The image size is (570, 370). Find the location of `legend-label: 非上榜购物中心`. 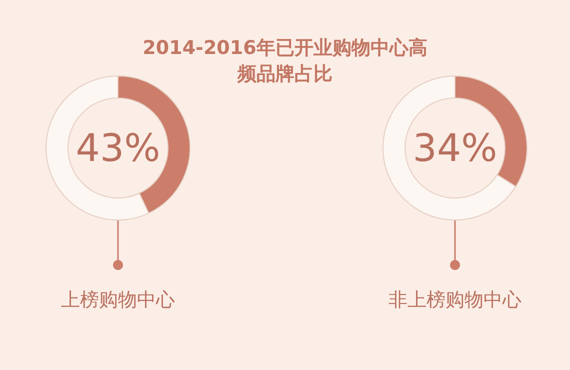

legend-label: 非上榜购物中心 is located at coordinates (455, 300).